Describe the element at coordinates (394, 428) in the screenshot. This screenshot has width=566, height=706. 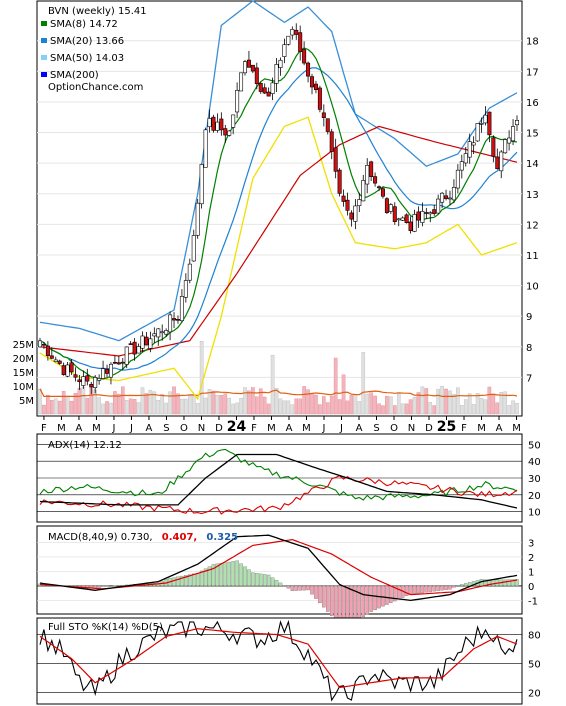
I see `x-tick-label: O` at that location.